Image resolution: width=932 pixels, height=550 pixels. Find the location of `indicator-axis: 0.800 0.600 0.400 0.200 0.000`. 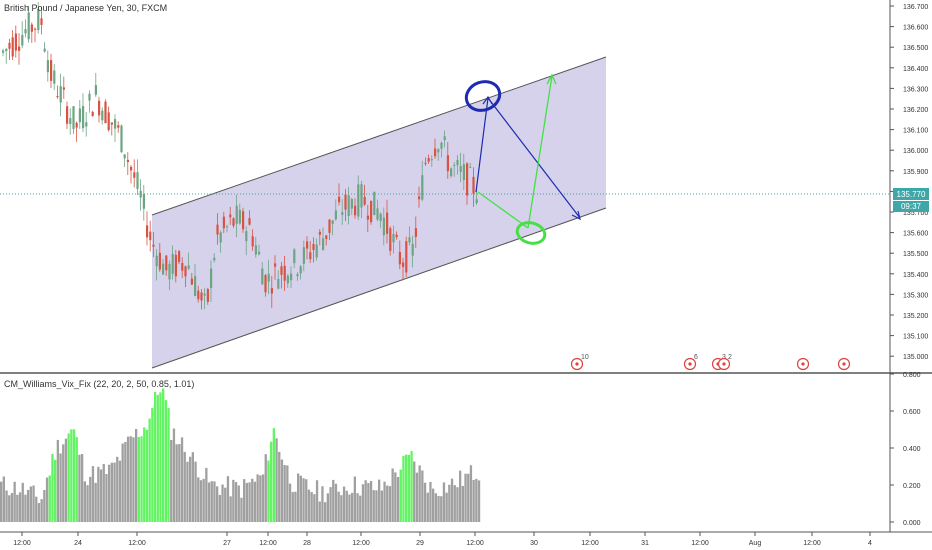

indicator-axis: 0.800 0.600 0.400 0.200 0.000 is located at coordinates (905, 449).